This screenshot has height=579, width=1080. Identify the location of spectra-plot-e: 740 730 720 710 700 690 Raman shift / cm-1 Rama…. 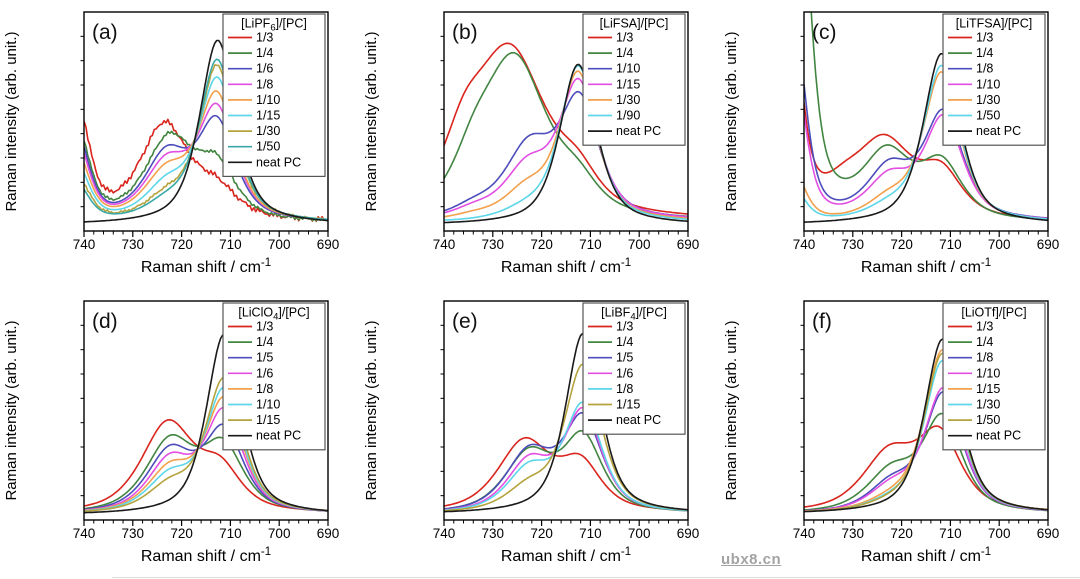
(531, 432).